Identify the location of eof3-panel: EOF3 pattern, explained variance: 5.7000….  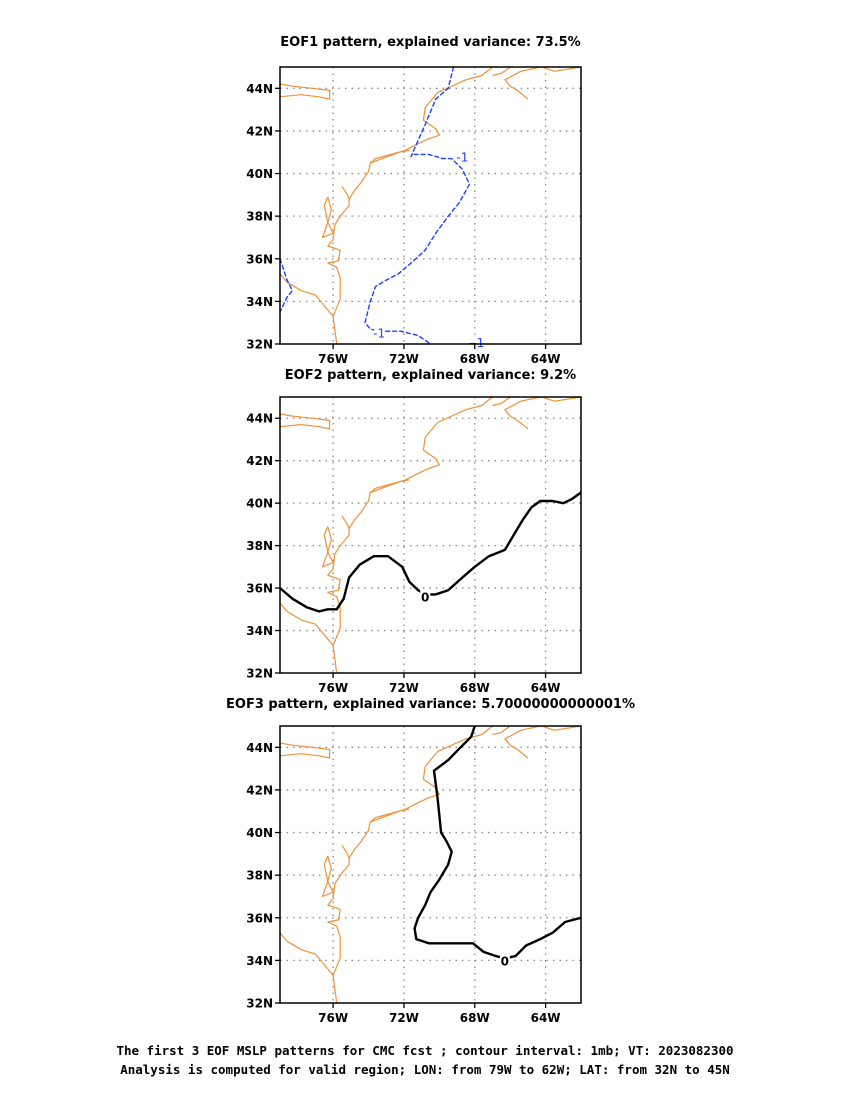
(430, 861).